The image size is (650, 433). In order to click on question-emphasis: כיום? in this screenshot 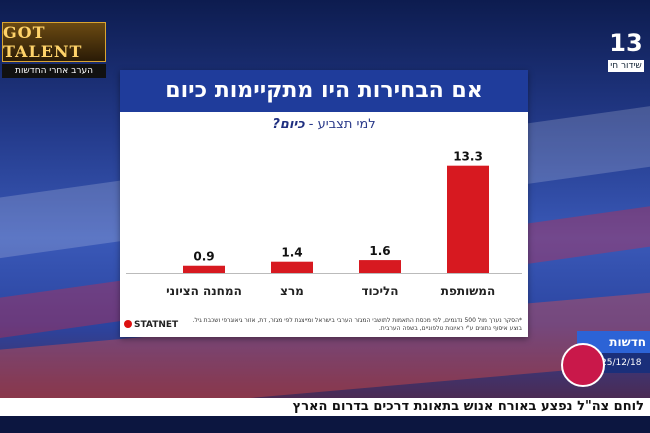, I will do `click(288, 124)`.